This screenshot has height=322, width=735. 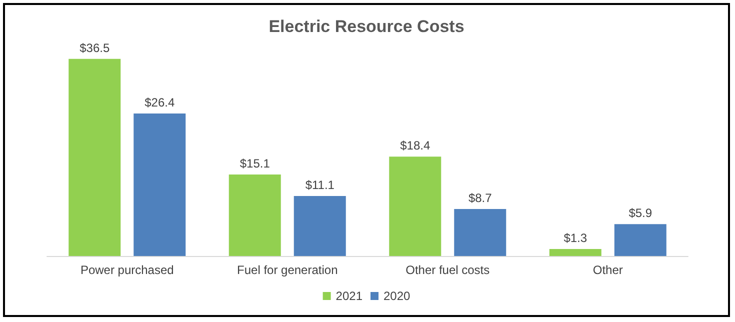 What do you see at coordinates (415, 145) in the screenshot?
I see `data-label: $18.4` at bounding box center [415, 145].